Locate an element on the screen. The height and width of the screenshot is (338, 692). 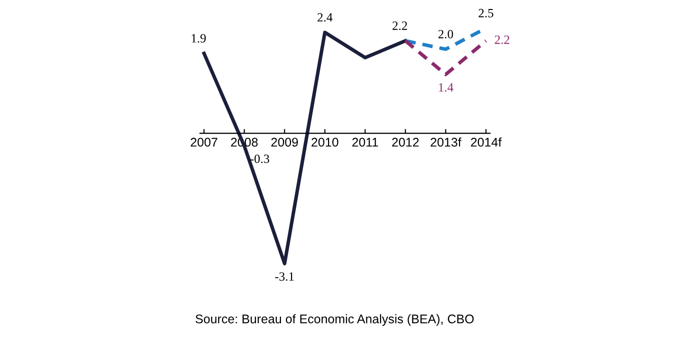
x-tick-label: 2012 is located at coordinates (405, 142).